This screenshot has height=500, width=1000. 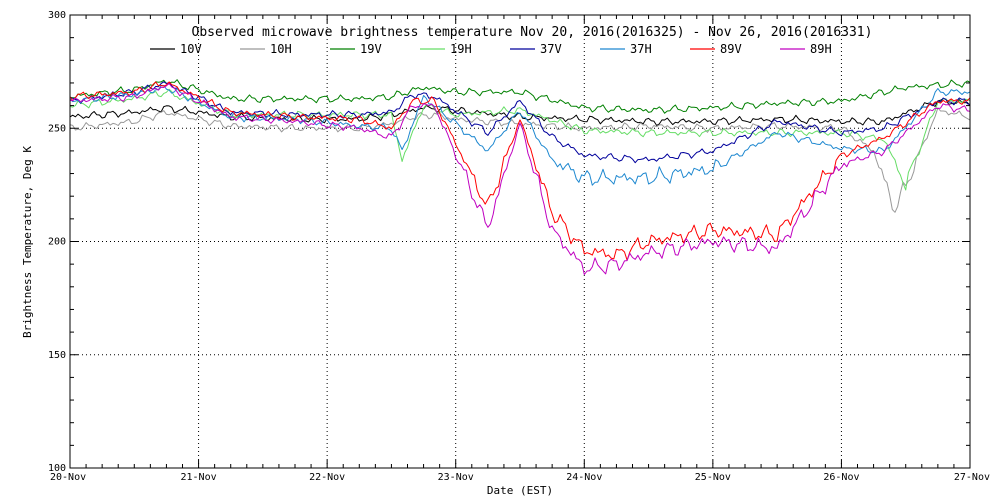 What do you see at coordinates (281, 49) in the screenshot?
I see `legend-label-10h: 10H` at bounding box center [281, 49].